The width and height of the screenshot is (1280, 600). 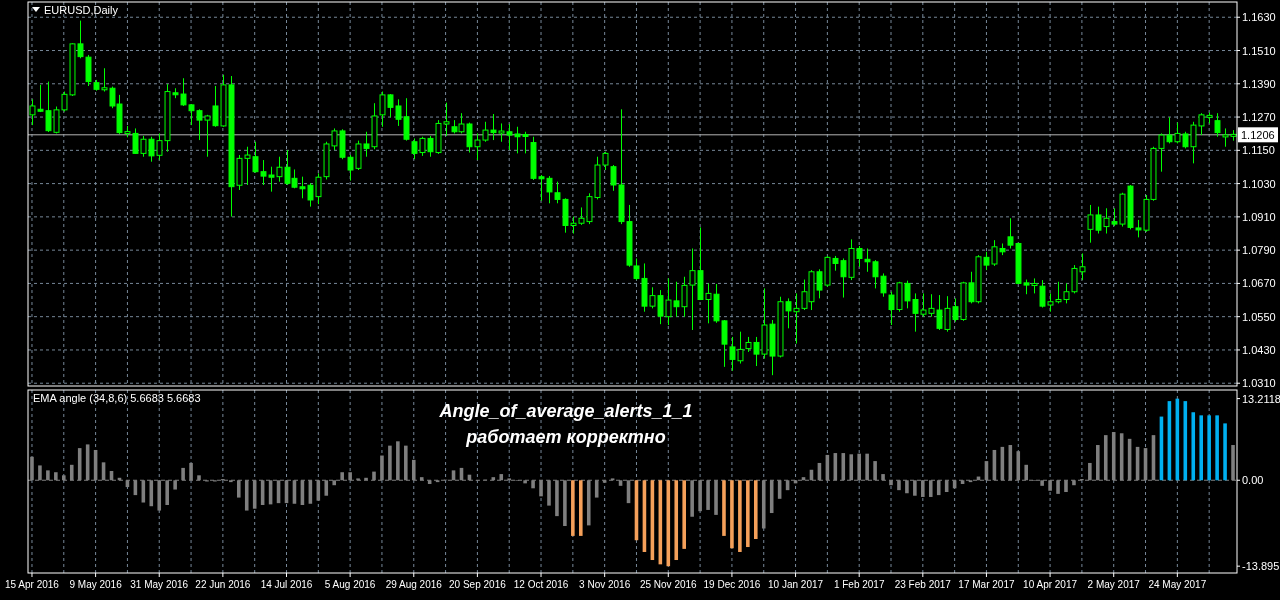 What do you see at coordinates (1259, 316) in the screenshot?
I see `y-tick-label: 1.0550` at bounding box center [1259, 316].